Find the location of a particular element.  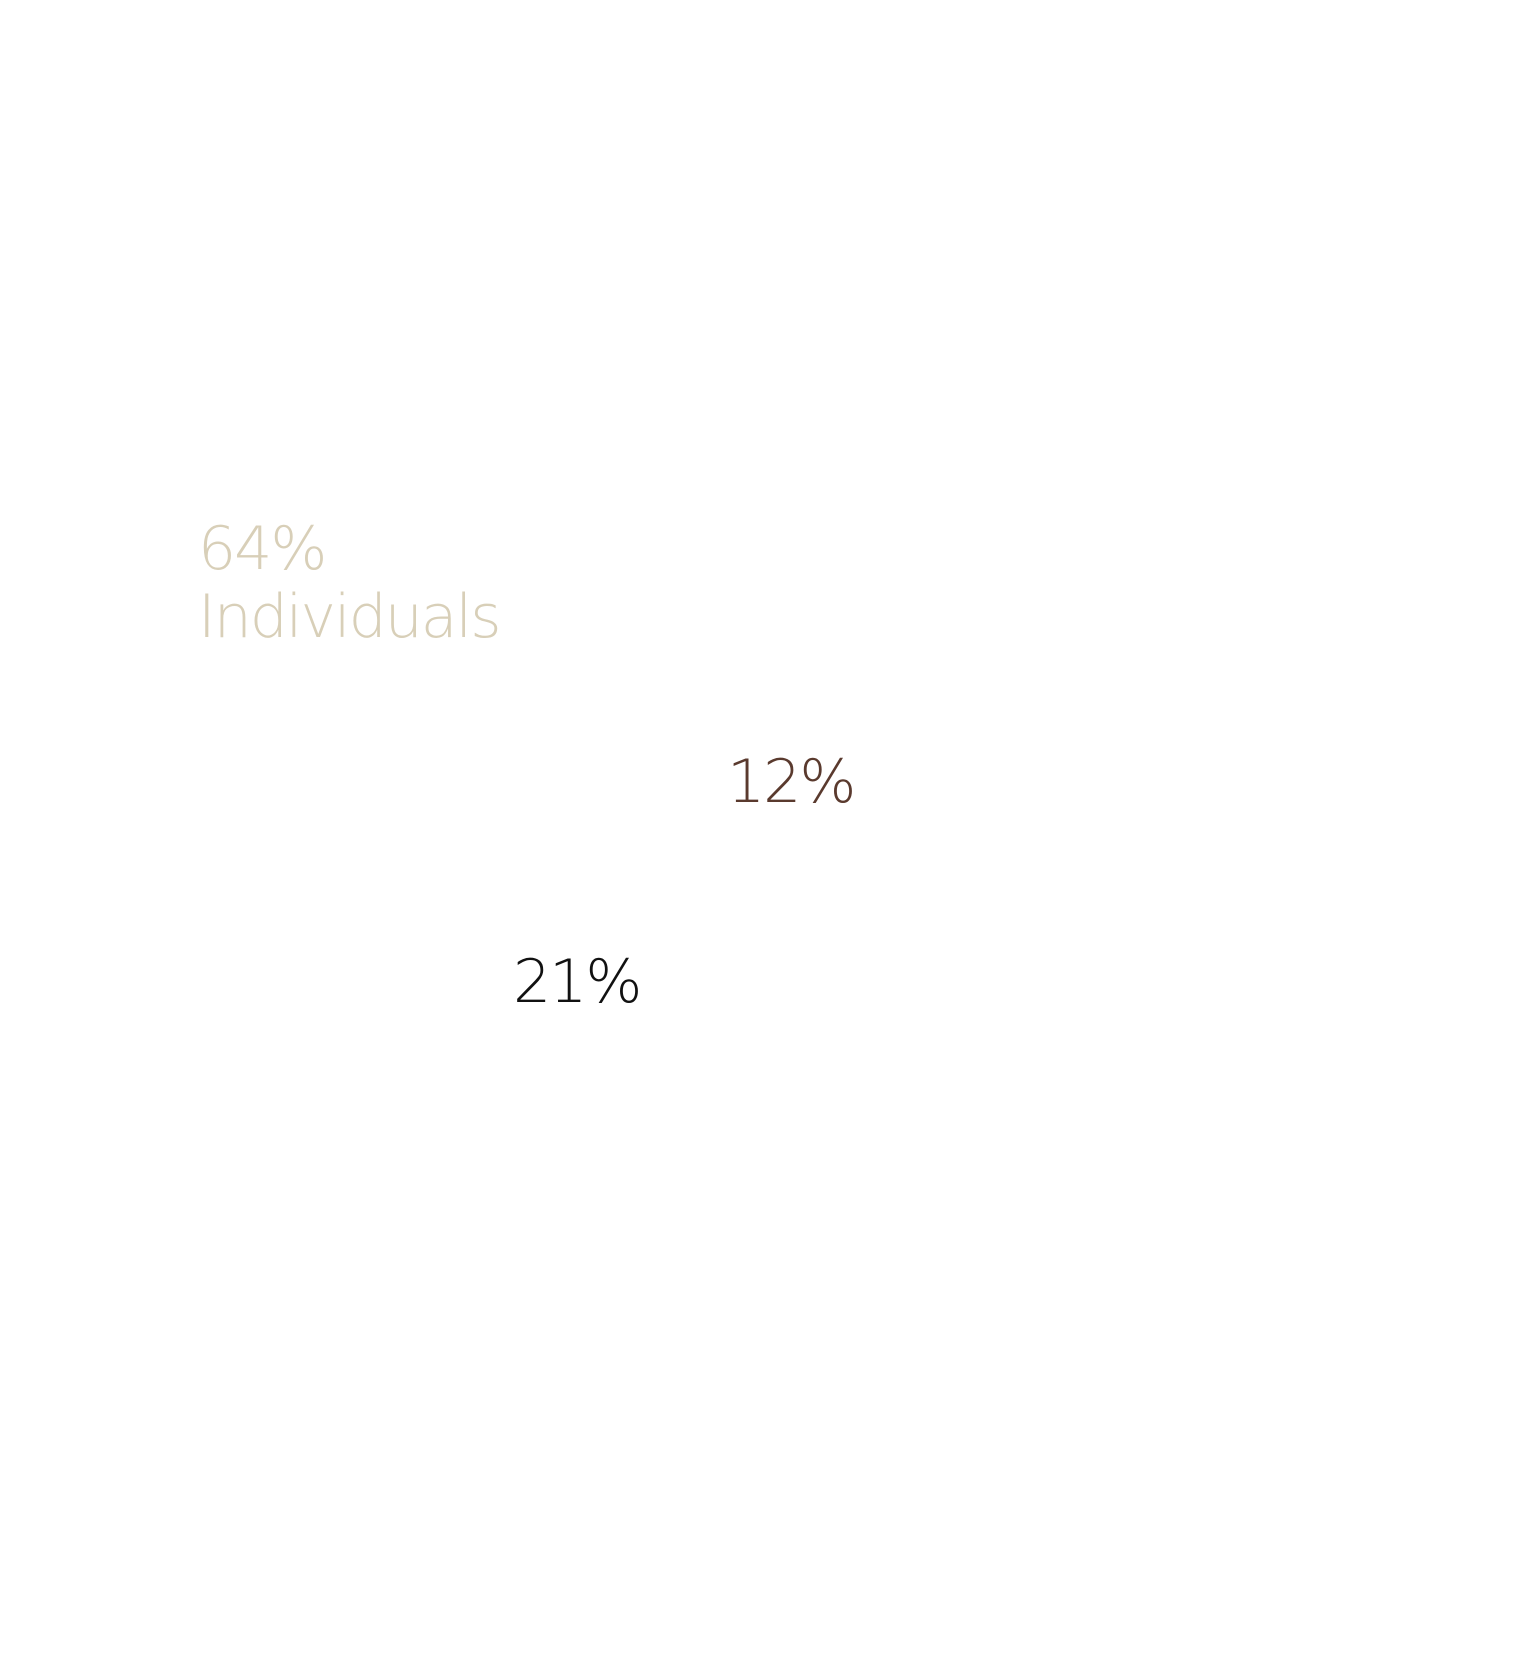

slice-label-individuals: 64% Individuals is located at coordinates (349, 583).